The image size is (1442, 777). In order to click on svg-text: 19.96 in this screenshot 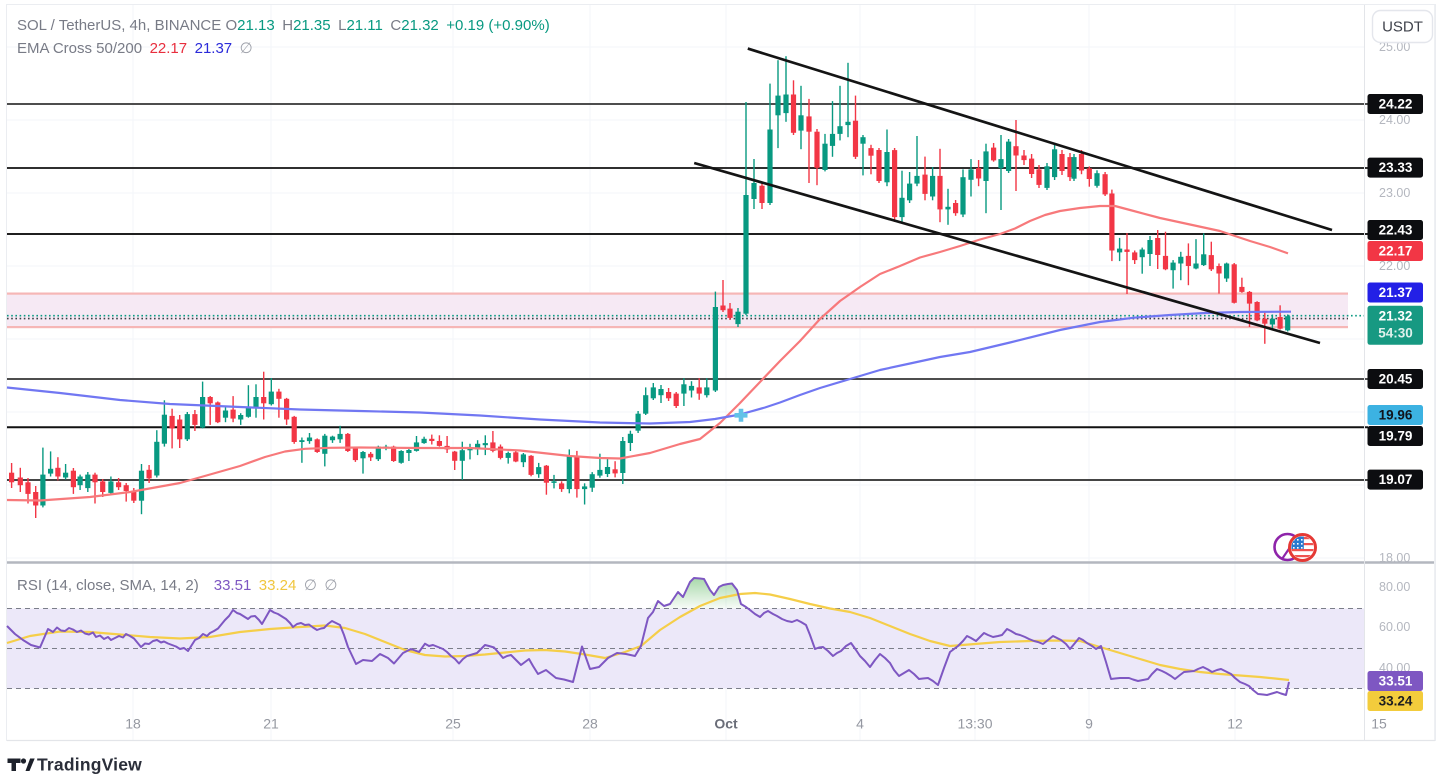, I will do `click(1396, 414)`.